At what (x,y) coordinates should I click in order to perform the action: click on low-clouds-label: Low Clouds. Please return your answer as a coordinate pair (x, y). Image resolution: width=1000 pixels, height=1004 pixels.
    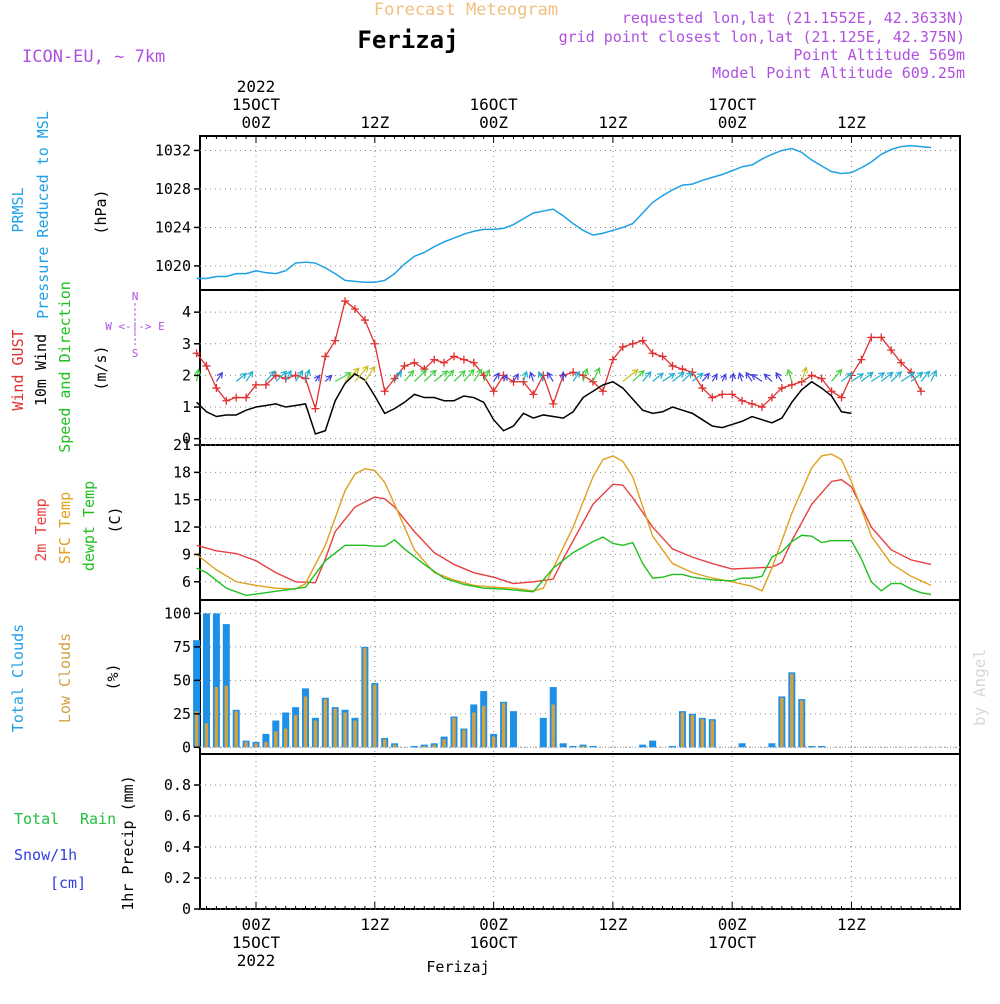
    Looking at the image, I should click on (65, 678).